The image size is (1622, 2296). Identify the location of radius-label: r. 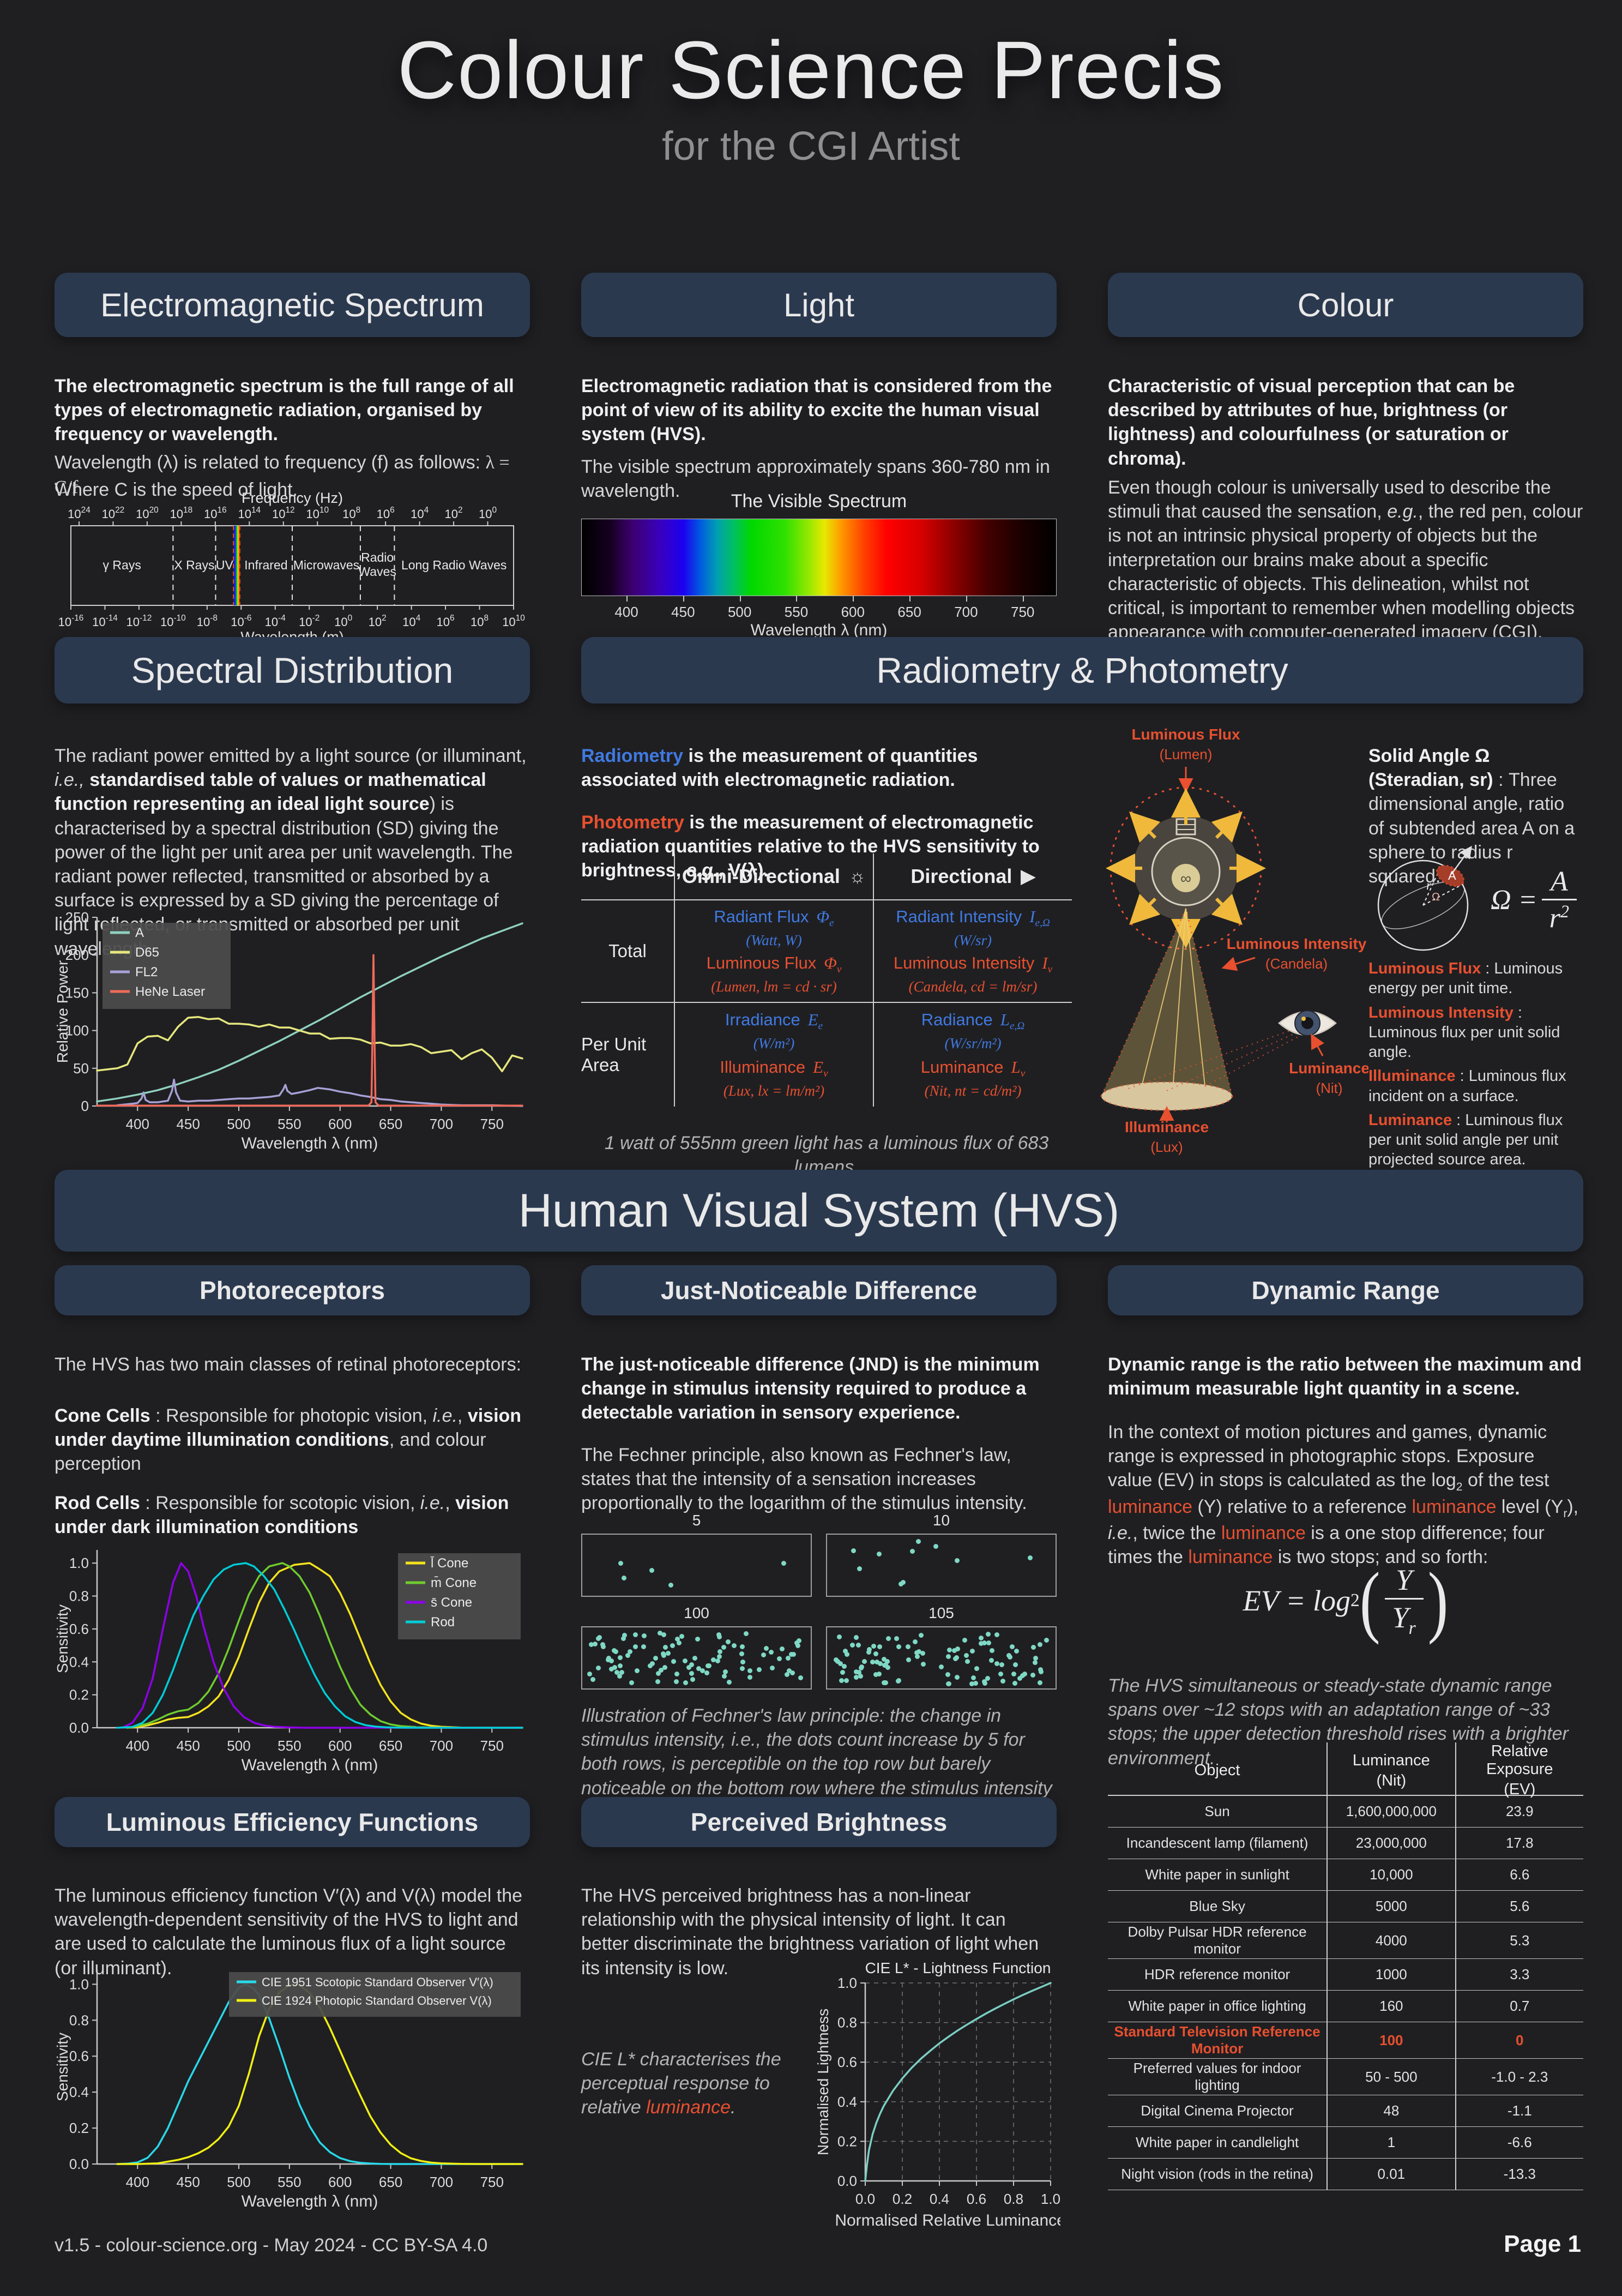
(1429, 886).